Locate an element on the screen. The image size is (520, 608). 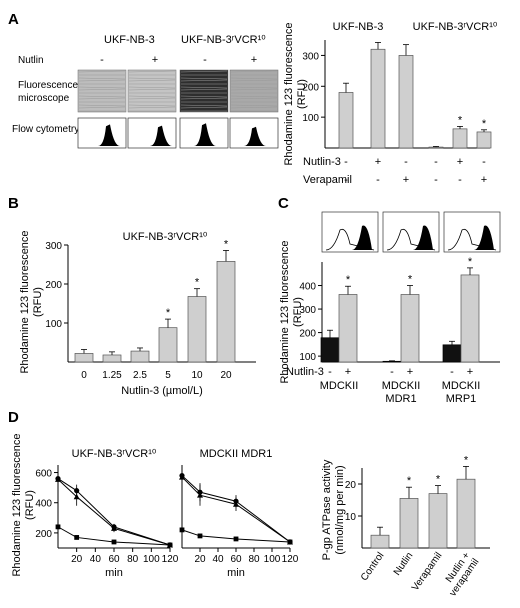
y-tick-label: 100 is located at coordinates (310, 118).